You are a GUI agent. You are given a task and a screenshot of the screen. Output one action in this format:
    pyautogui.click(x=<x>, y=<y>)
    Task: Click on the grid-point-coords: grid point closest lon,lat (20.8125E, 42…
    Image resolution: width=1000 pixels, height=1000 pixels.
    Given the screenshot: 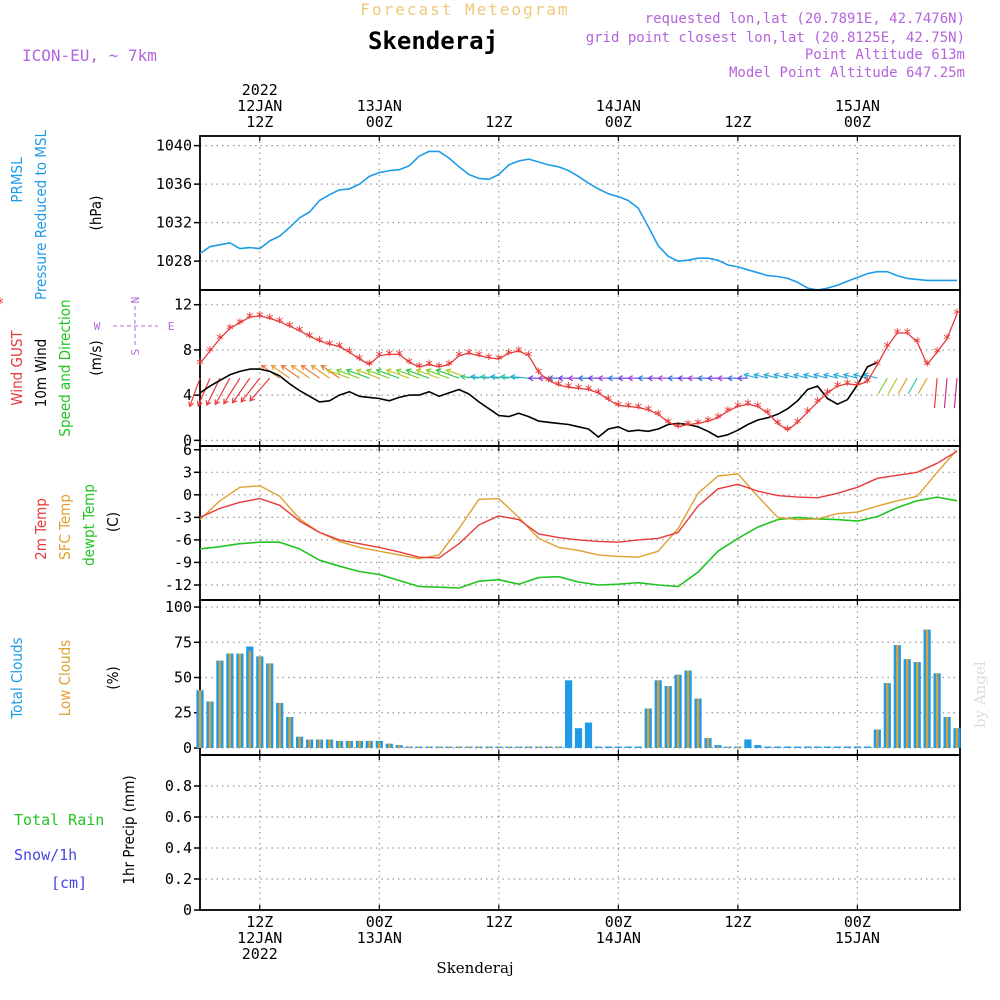 What is the action you would take?
    pyautogui.click(x=775, y=38)
    